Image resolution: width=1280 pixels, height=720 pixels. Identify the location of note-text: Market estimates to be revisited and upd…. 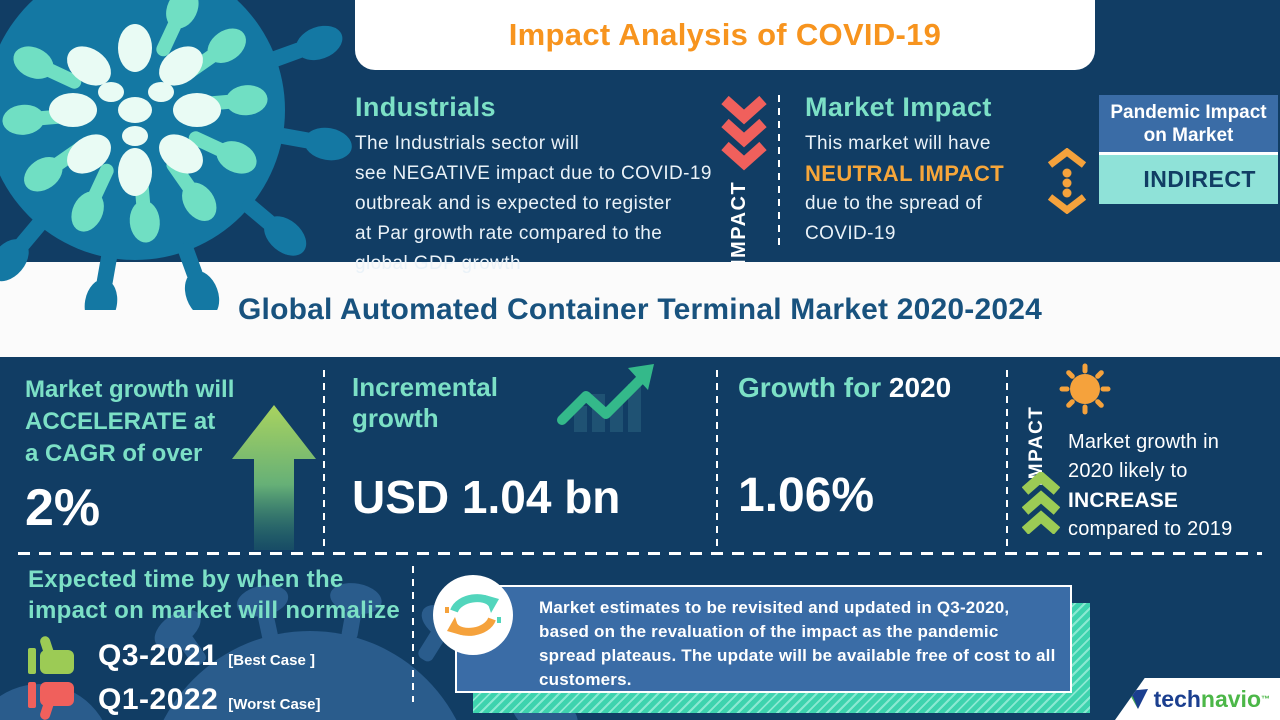
(797, 643).